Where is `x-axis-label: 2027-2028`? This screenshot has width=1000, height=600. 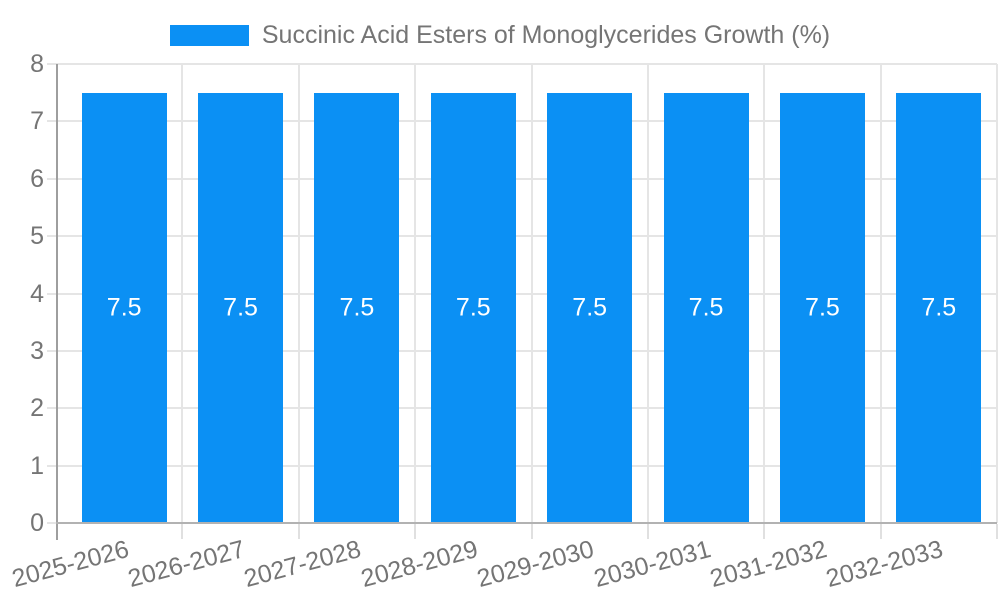
x-axis-label: 2027-2028 is located at coordinates (303, 564).